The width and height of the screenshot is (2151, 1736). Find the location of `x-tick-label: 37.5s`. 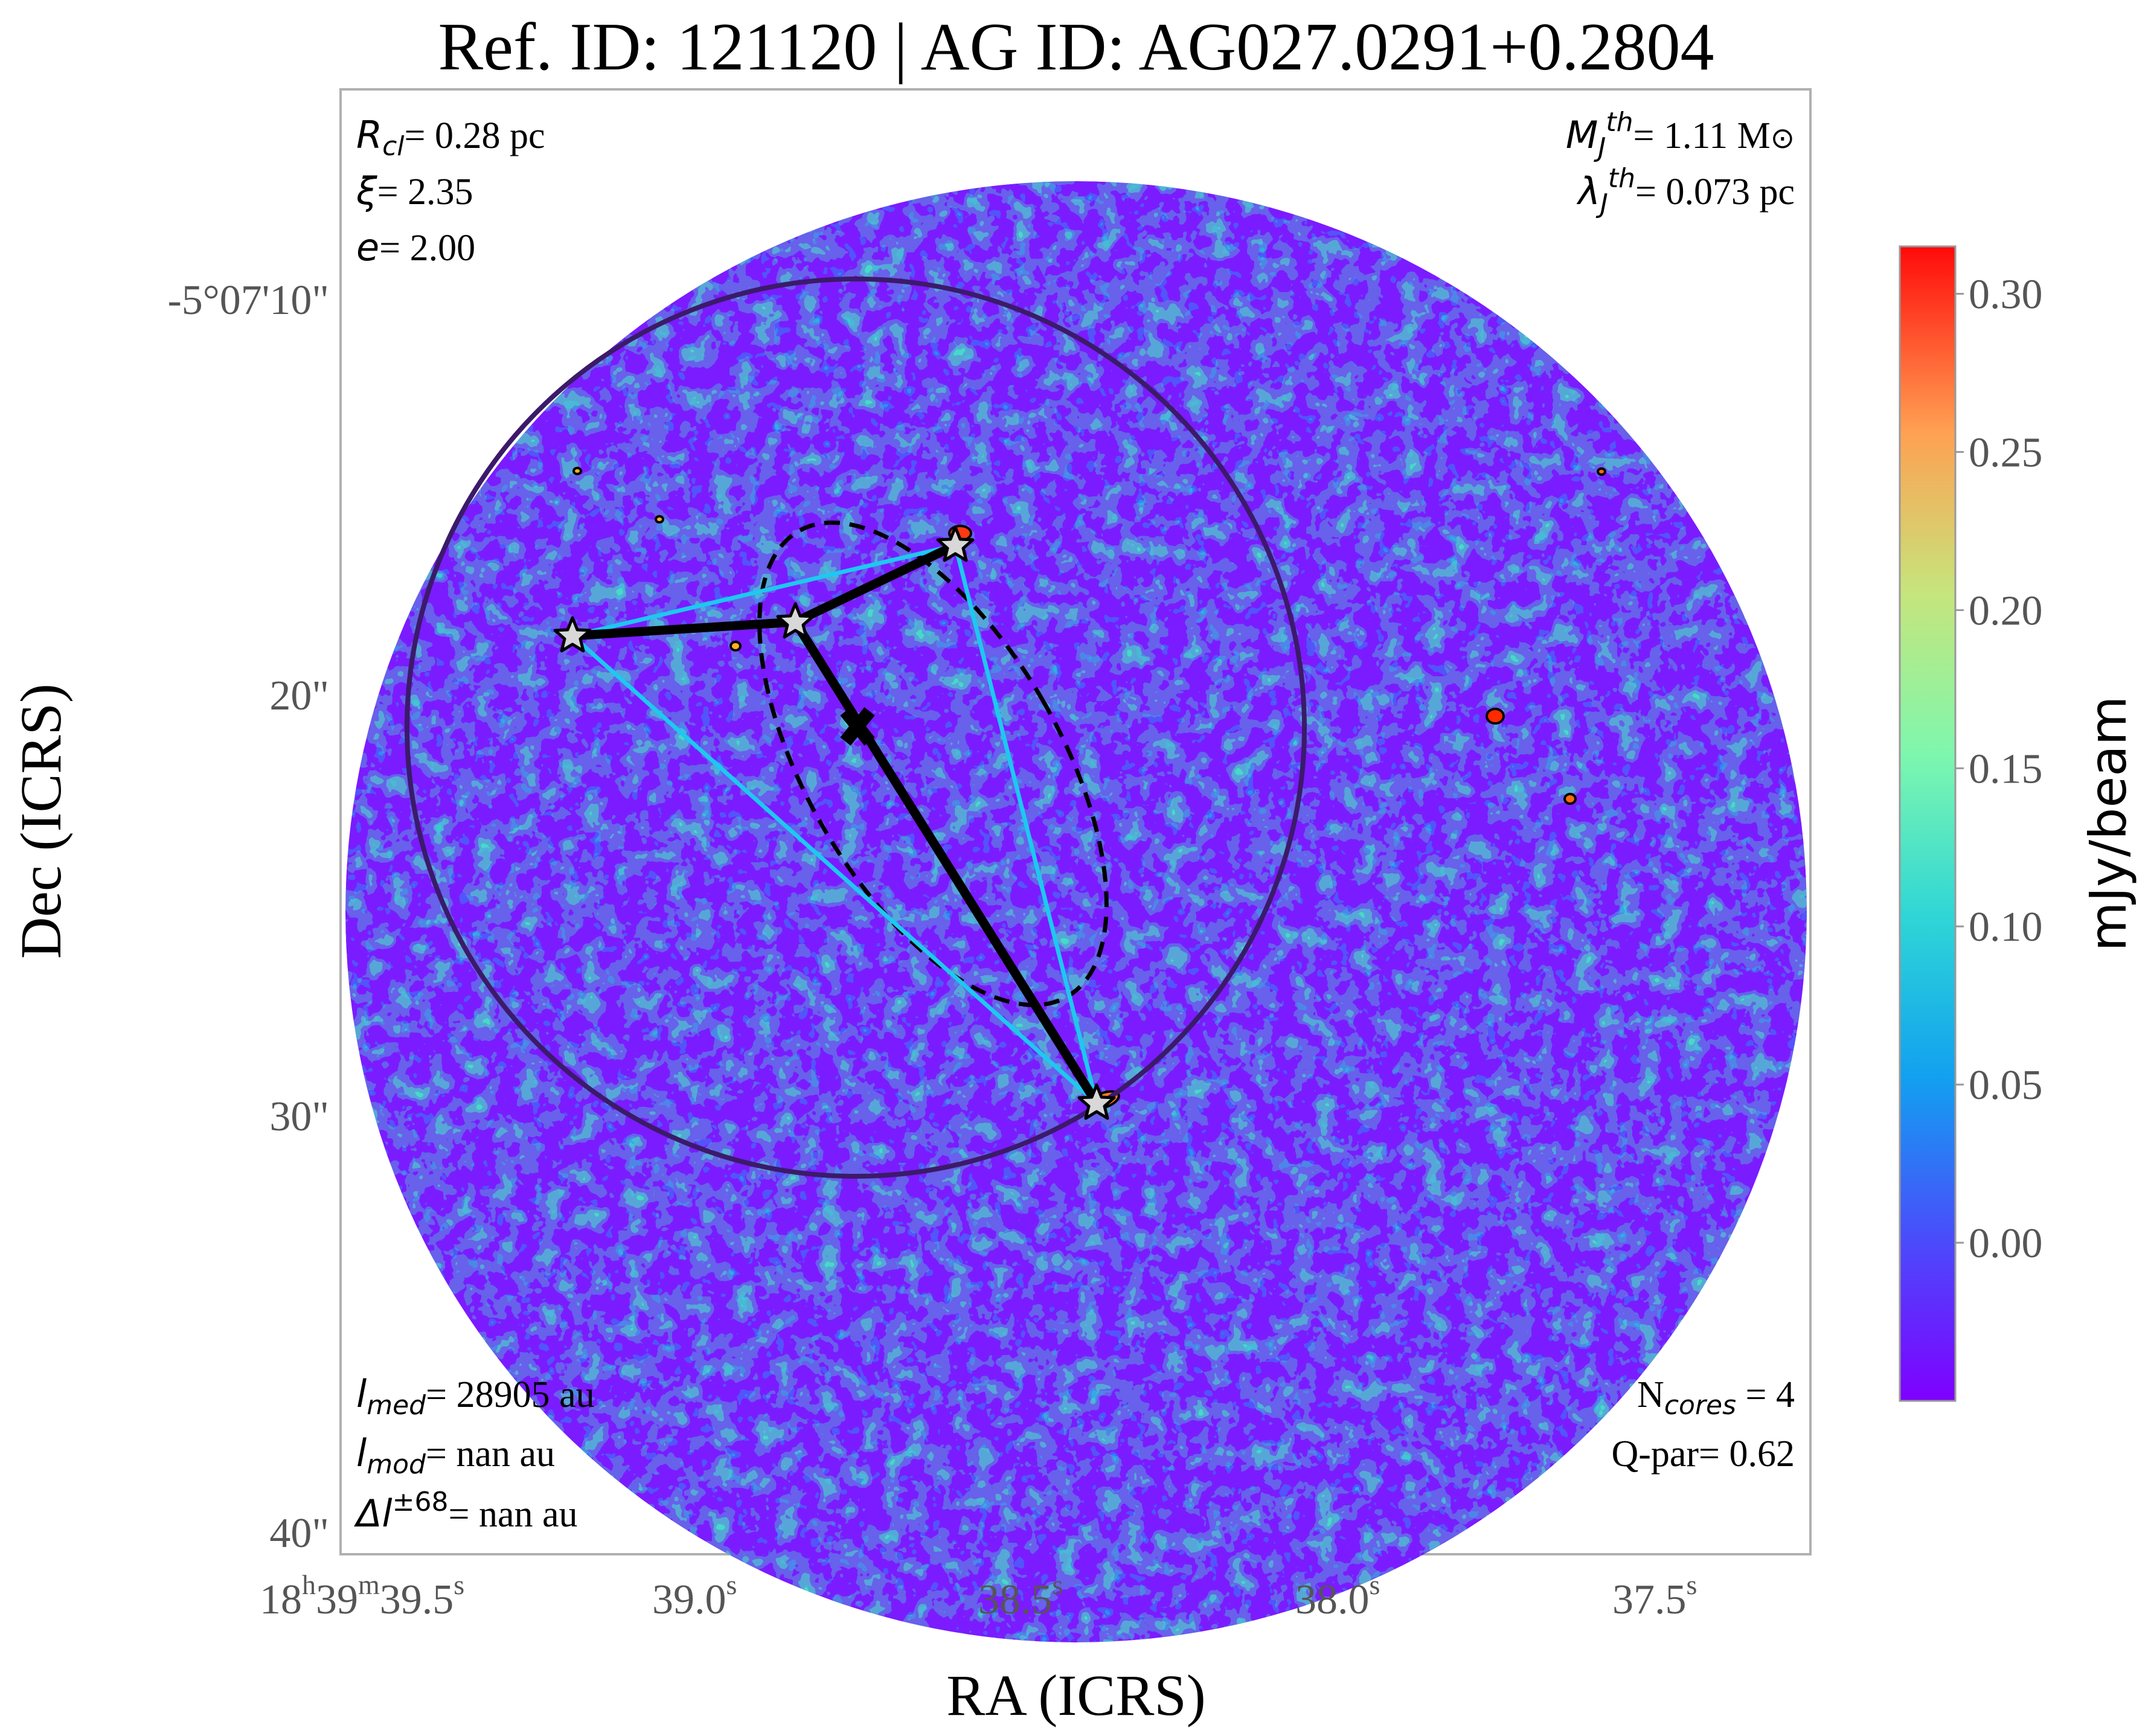

x-tick-label: 37.5s is located at coordinates (1655, 1596).